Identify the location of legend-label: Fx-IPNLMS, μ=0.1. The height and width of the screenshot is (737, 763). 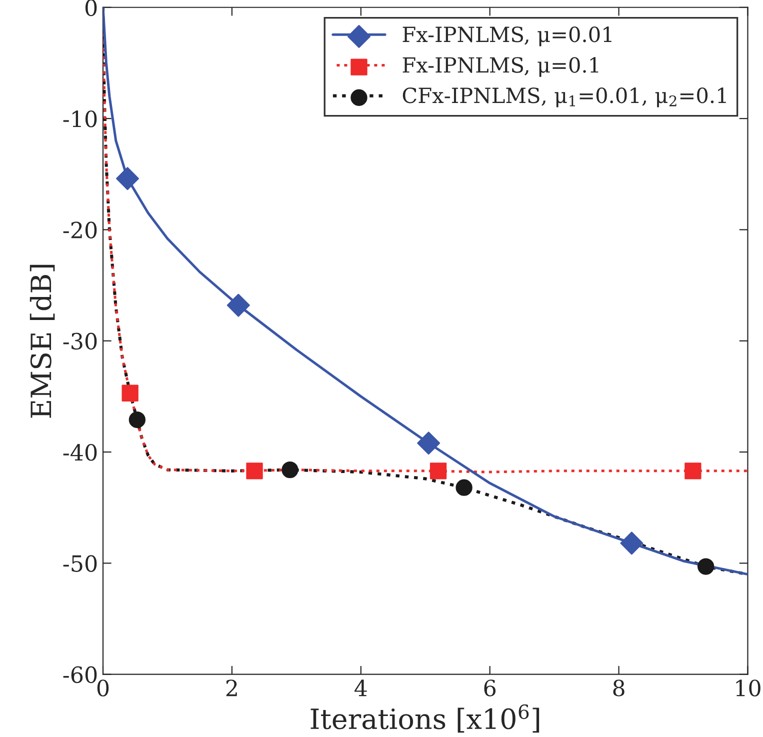
(500, 67).